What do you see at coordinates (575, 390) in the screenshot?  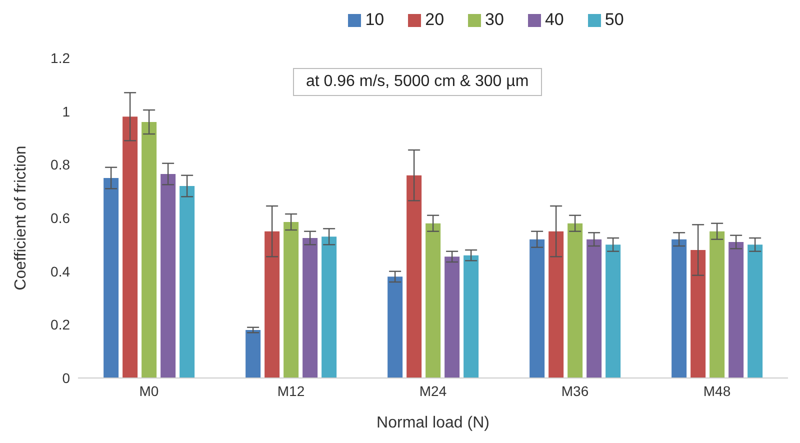 I see `x-tick-label: M36` at bounding box center [575, 390].